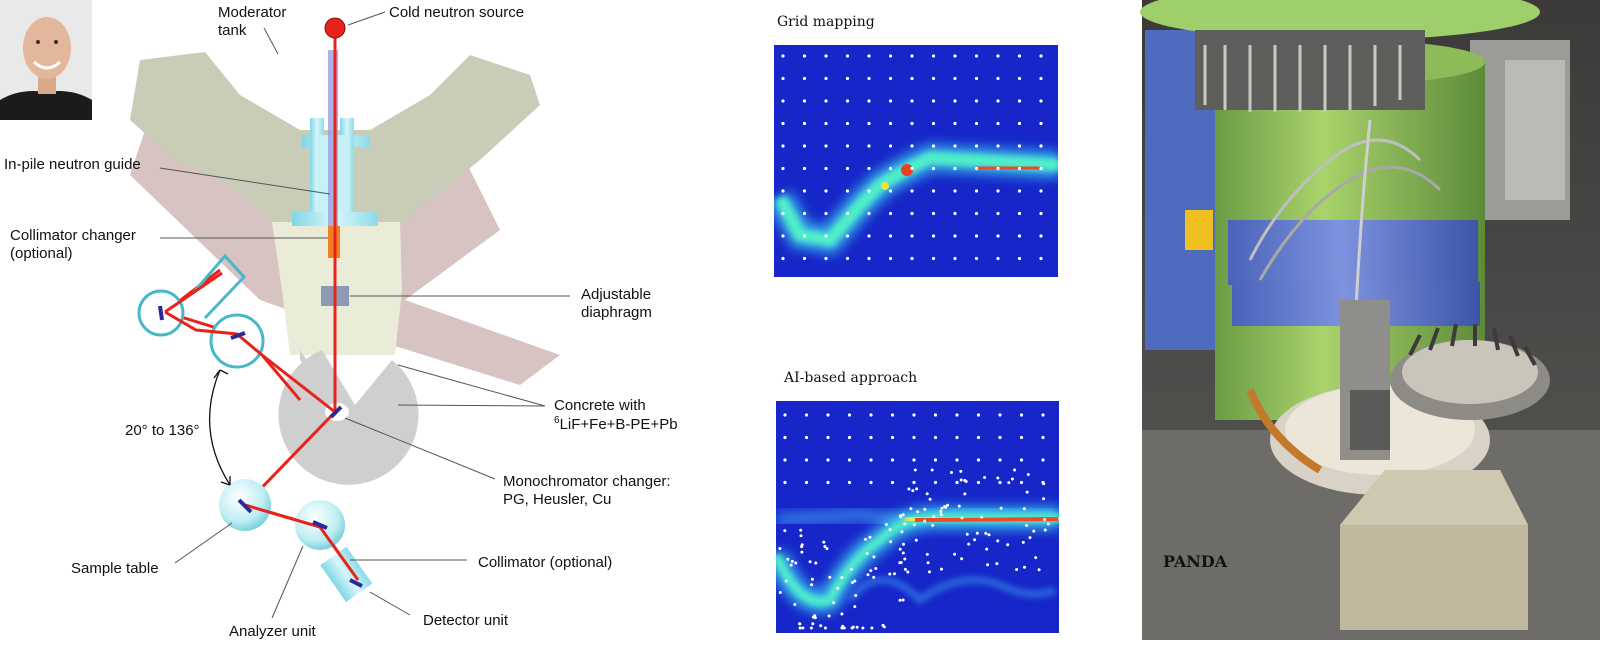 The image size is (1600, 653). Describe the element at coordinates (466, 620) in the screenshot. I see `detector-unit-label: Detector unit` at that location.